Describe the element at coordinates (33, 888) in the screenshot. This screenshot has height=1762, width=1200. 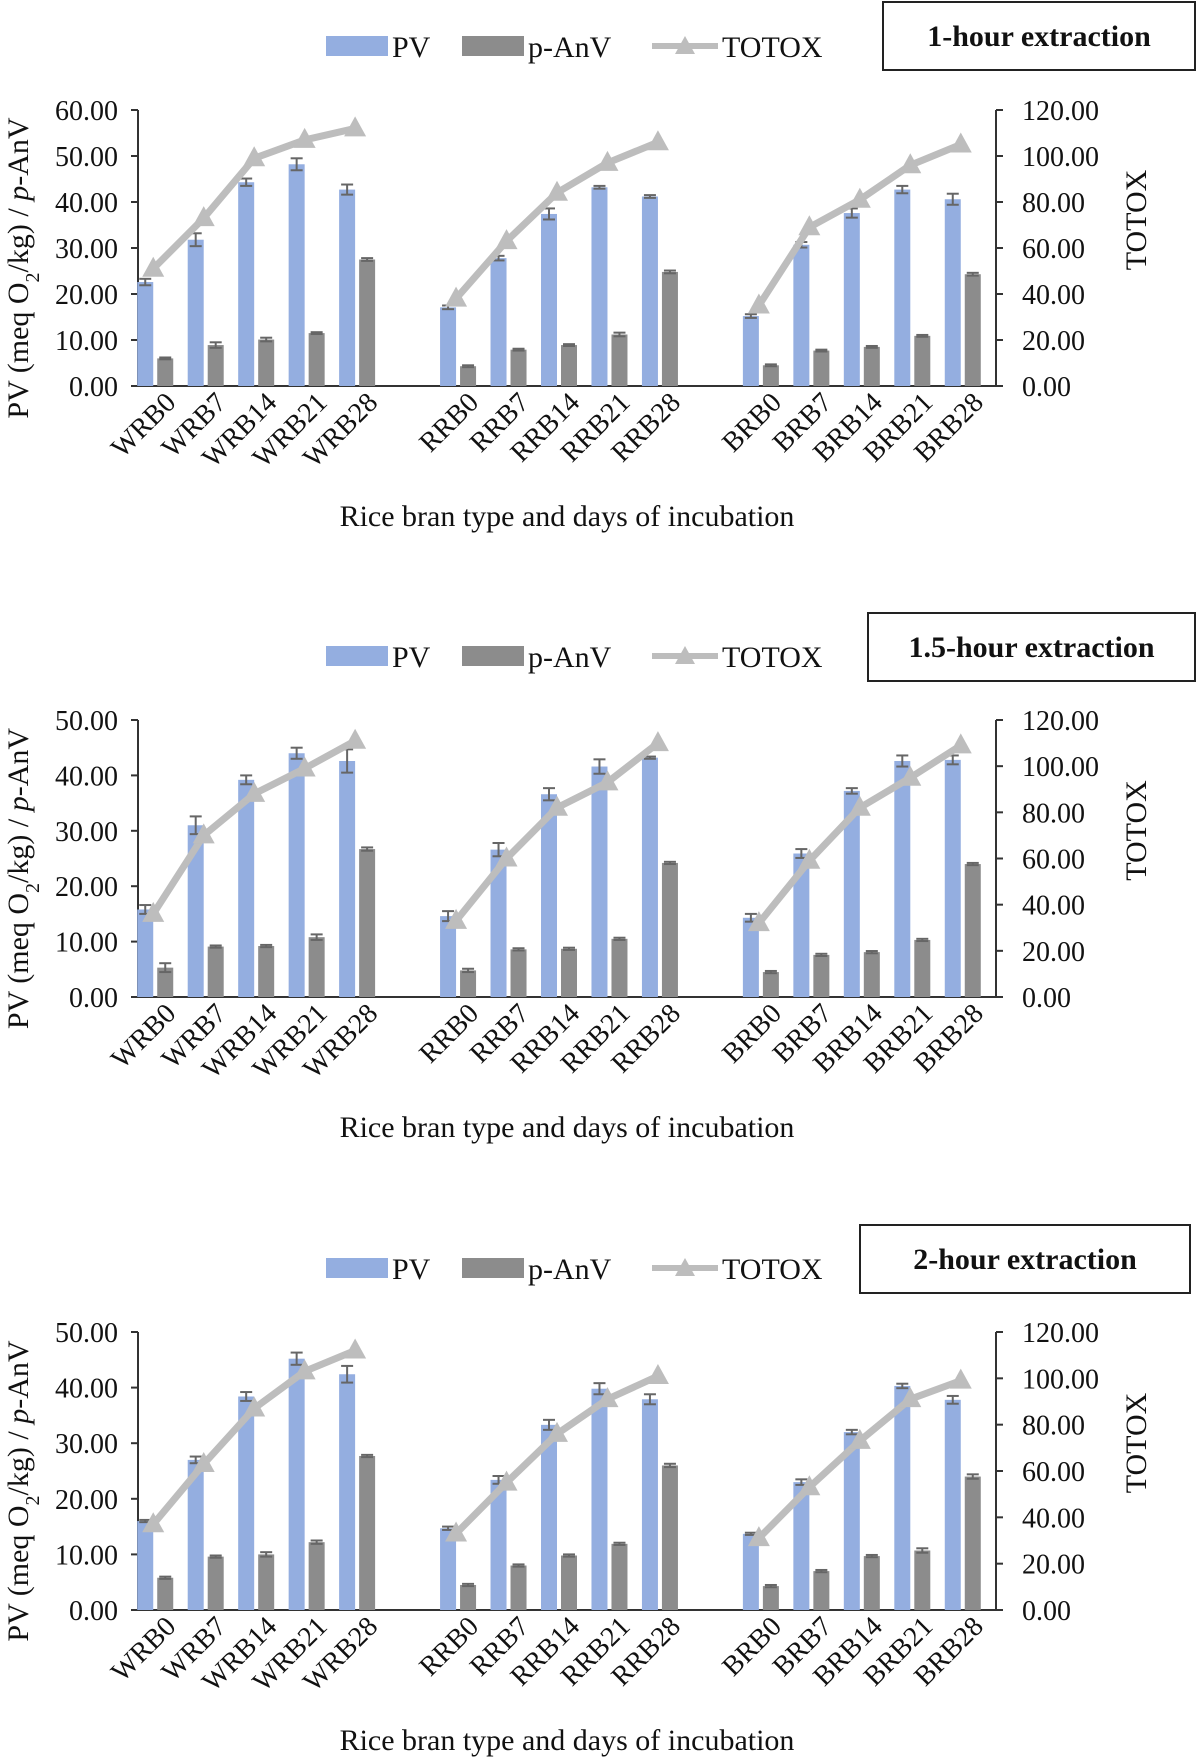
I see `y-axis-label-left-part: 2` at that location.